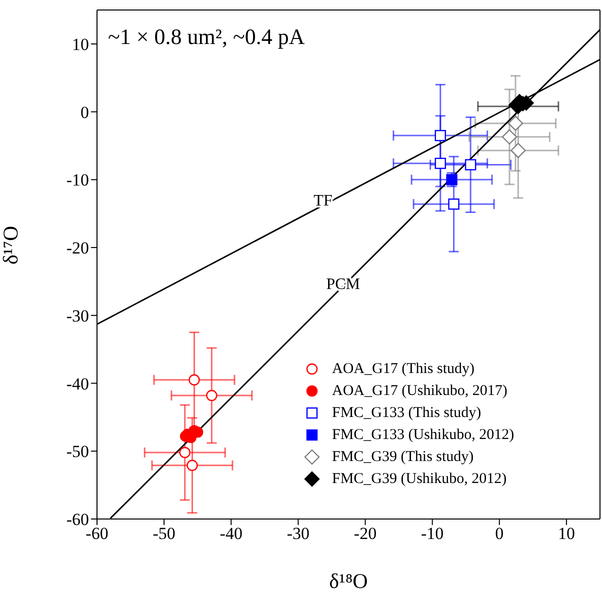 The width and height of the screenshot is (602, 592). What do you see at coordinates (420, 391) in the screenshot?
I see `legend-label: AOA_G17 (Ushikubo, 2017)` at bounding box center [420, 391].